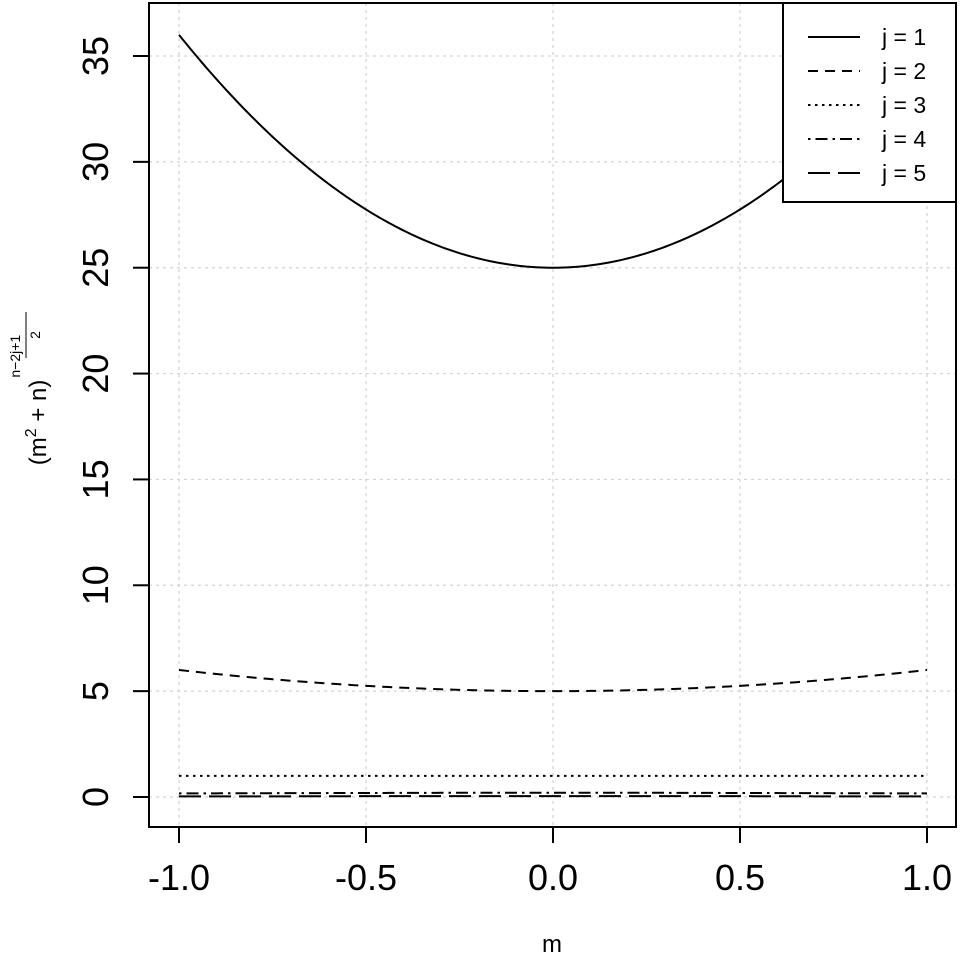 Image resolution: width=960 pixels, height=960 pixels. What do you see at coordinates (553, 877) in the screenshot?
I see `x-tick-label: 0.0` at bounding box center [553, 877].